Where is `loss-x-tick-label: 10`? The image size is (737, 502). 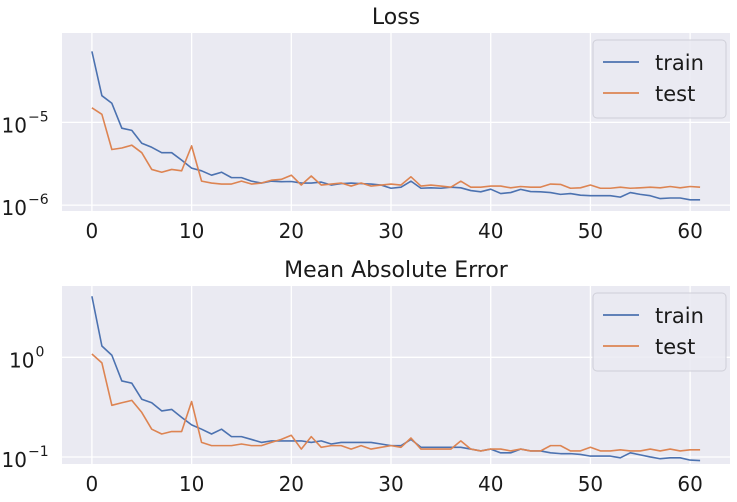
loss-x-tick-label: 10 is located at coordinates (191, 231).